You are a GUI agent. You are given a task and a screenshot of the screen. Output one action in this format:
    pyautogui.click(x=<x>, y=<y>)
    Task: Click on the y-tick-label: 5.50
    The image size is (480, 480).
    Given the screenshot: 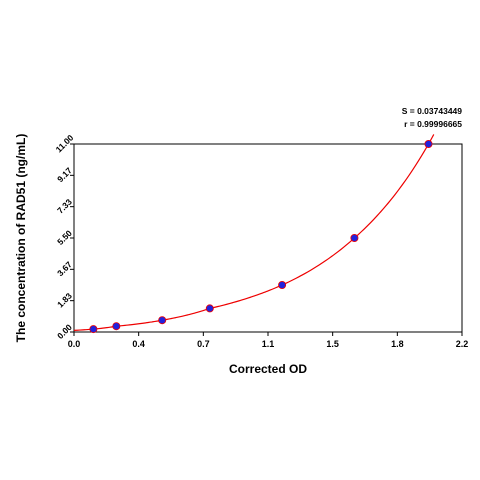 What is the action you would take?
    pyautogui.click(x=64, y=237)
    